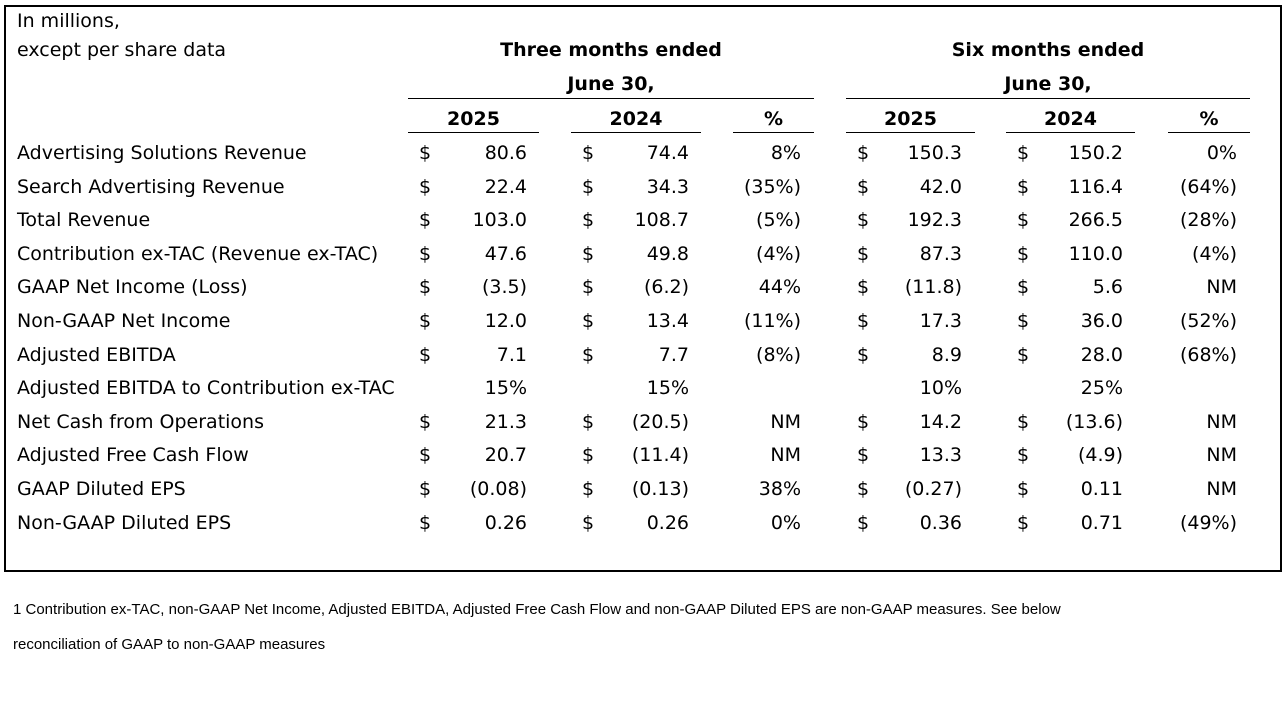  Describe the element at coordinates (667, 321) in the screenshot. I see `table-cell: 13.4` at that location.